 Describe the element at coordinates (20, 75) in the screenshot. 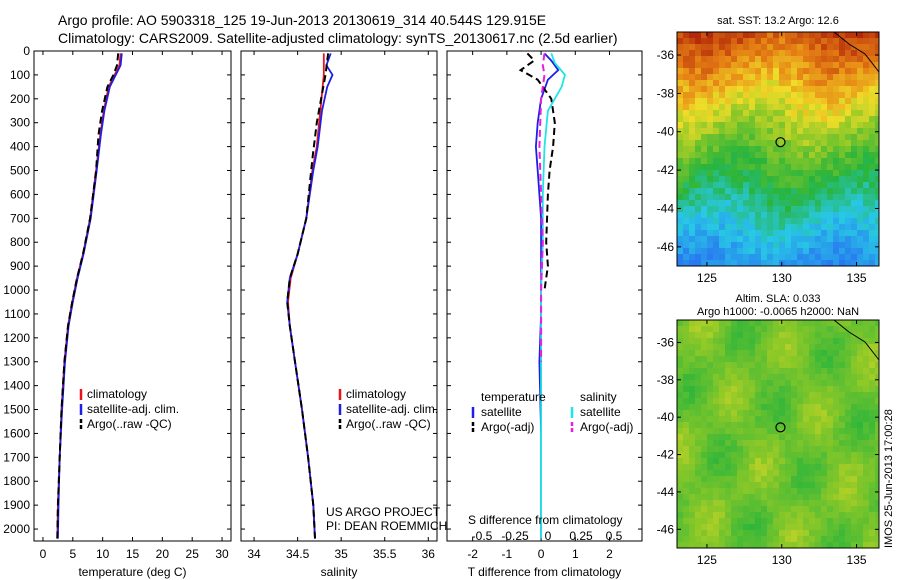

I see `depth-tick-label: 100` at that location.